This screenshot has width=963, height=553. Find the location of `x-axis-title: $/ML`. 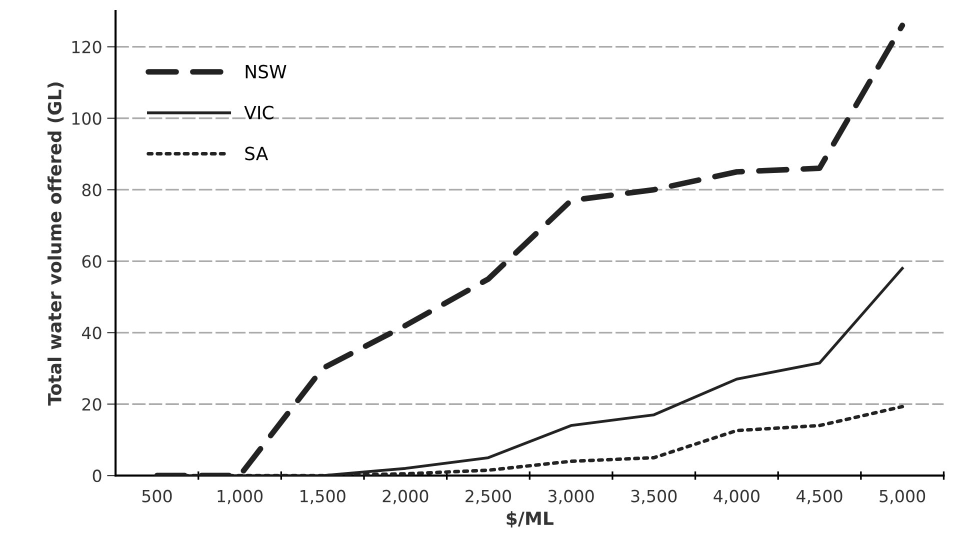

x-axis-title: $/ML is located at coordinates (530, 519).